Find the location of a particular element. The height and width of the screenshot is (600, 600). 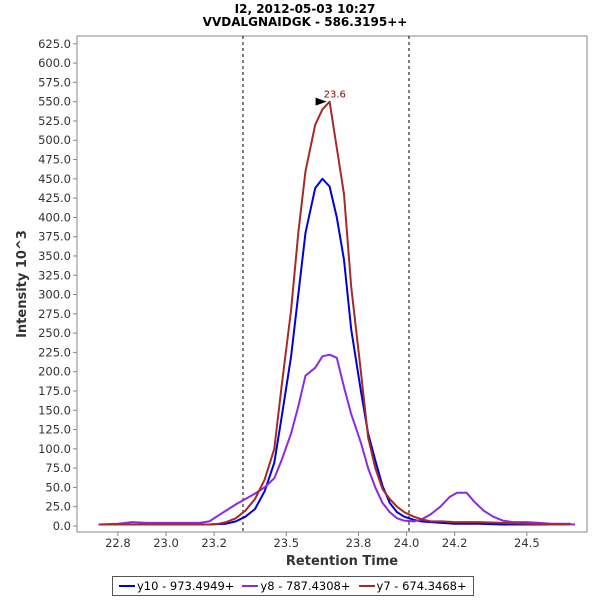

x-tick-label: 24.2 is located at coordinates (455, 543).